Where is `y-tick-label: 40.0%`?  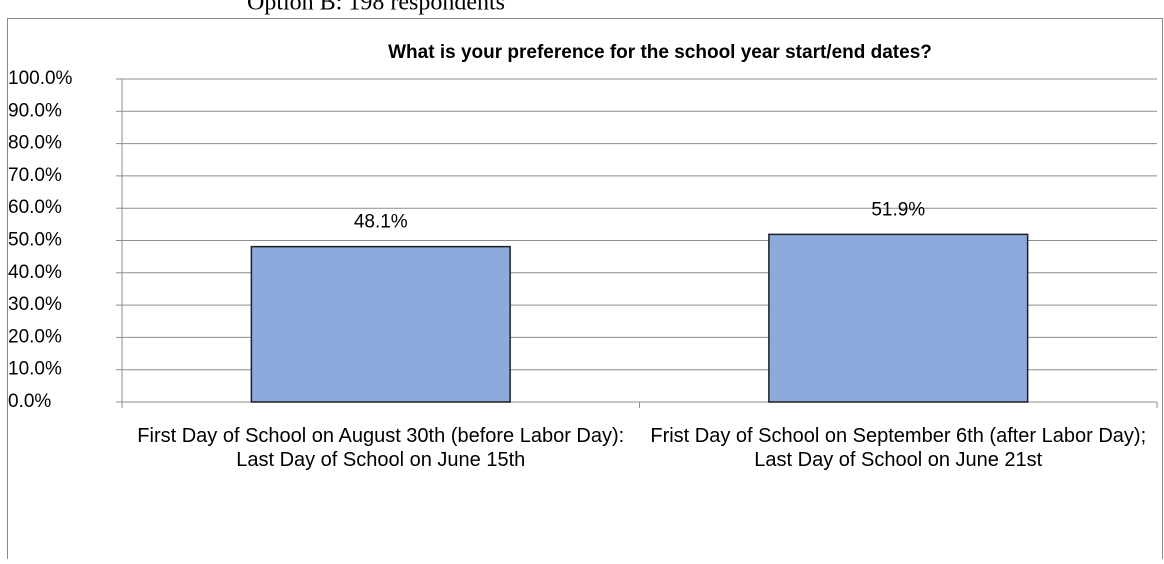
y-tick-label: 40.0% is located at coordinates (35, 272).